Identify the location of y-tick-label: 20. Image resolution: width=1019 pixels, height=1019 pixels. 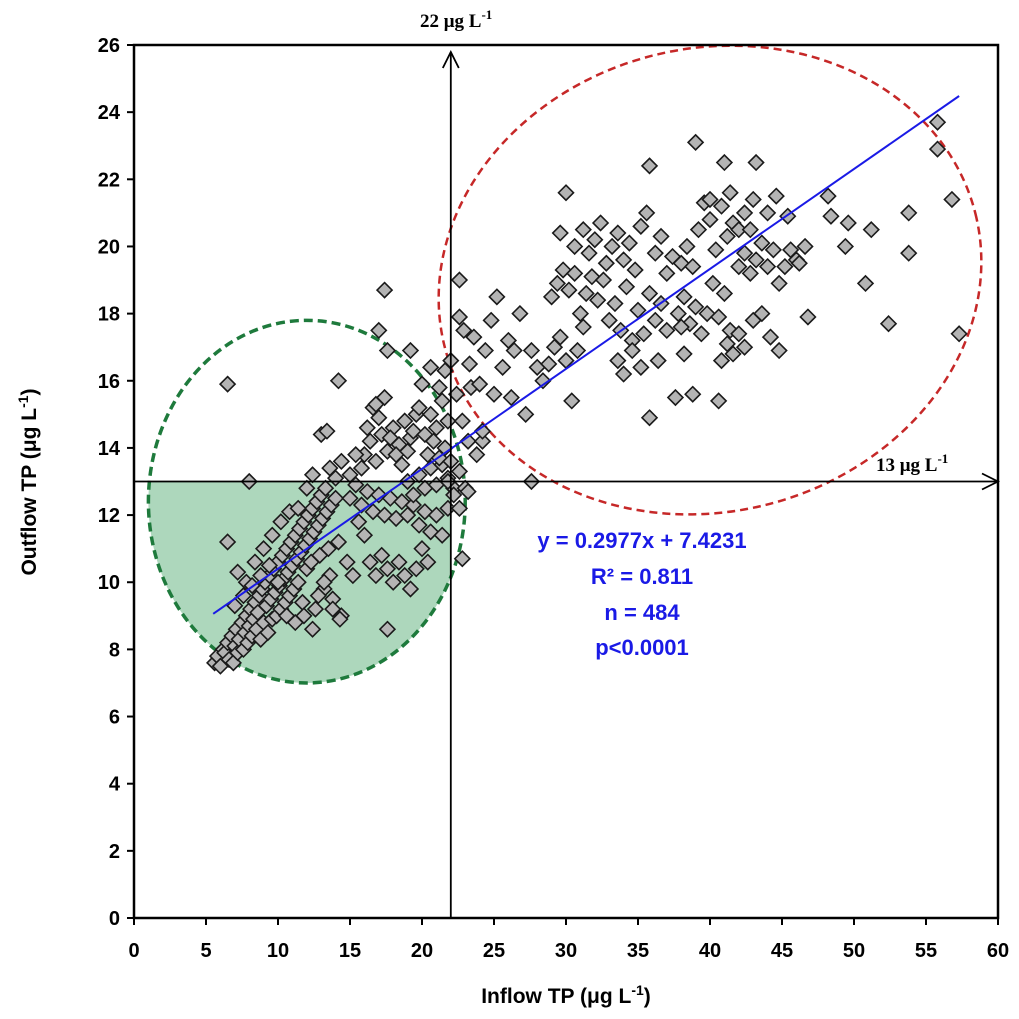
(109, 247).